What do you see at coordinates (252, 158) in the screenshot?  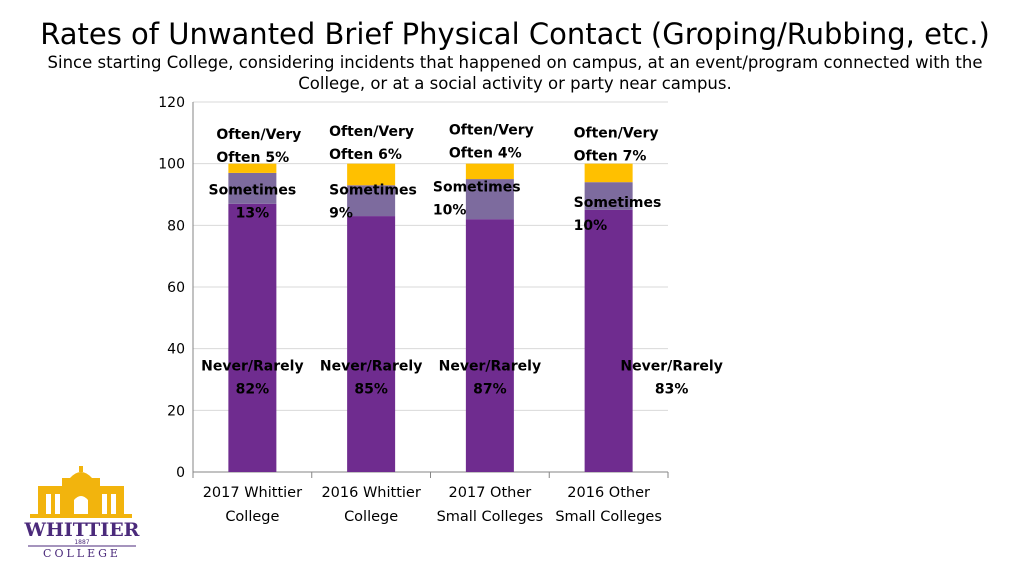 I see `data-label: Often 5%` at bounding box center [252, 158].